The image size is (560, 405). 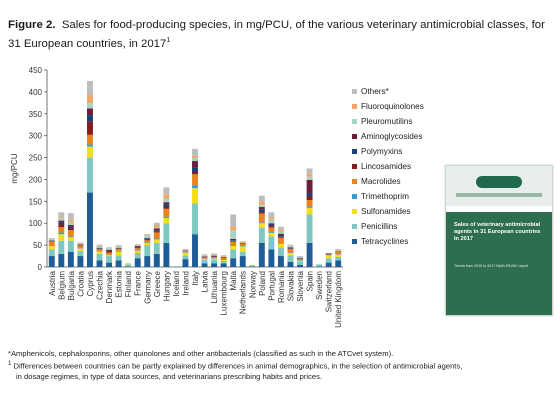 What do you see at coordinates (61, 230) in the screenshot?
I see `bar-segment-macrolides-belgium` at bounding box center [61, 230].